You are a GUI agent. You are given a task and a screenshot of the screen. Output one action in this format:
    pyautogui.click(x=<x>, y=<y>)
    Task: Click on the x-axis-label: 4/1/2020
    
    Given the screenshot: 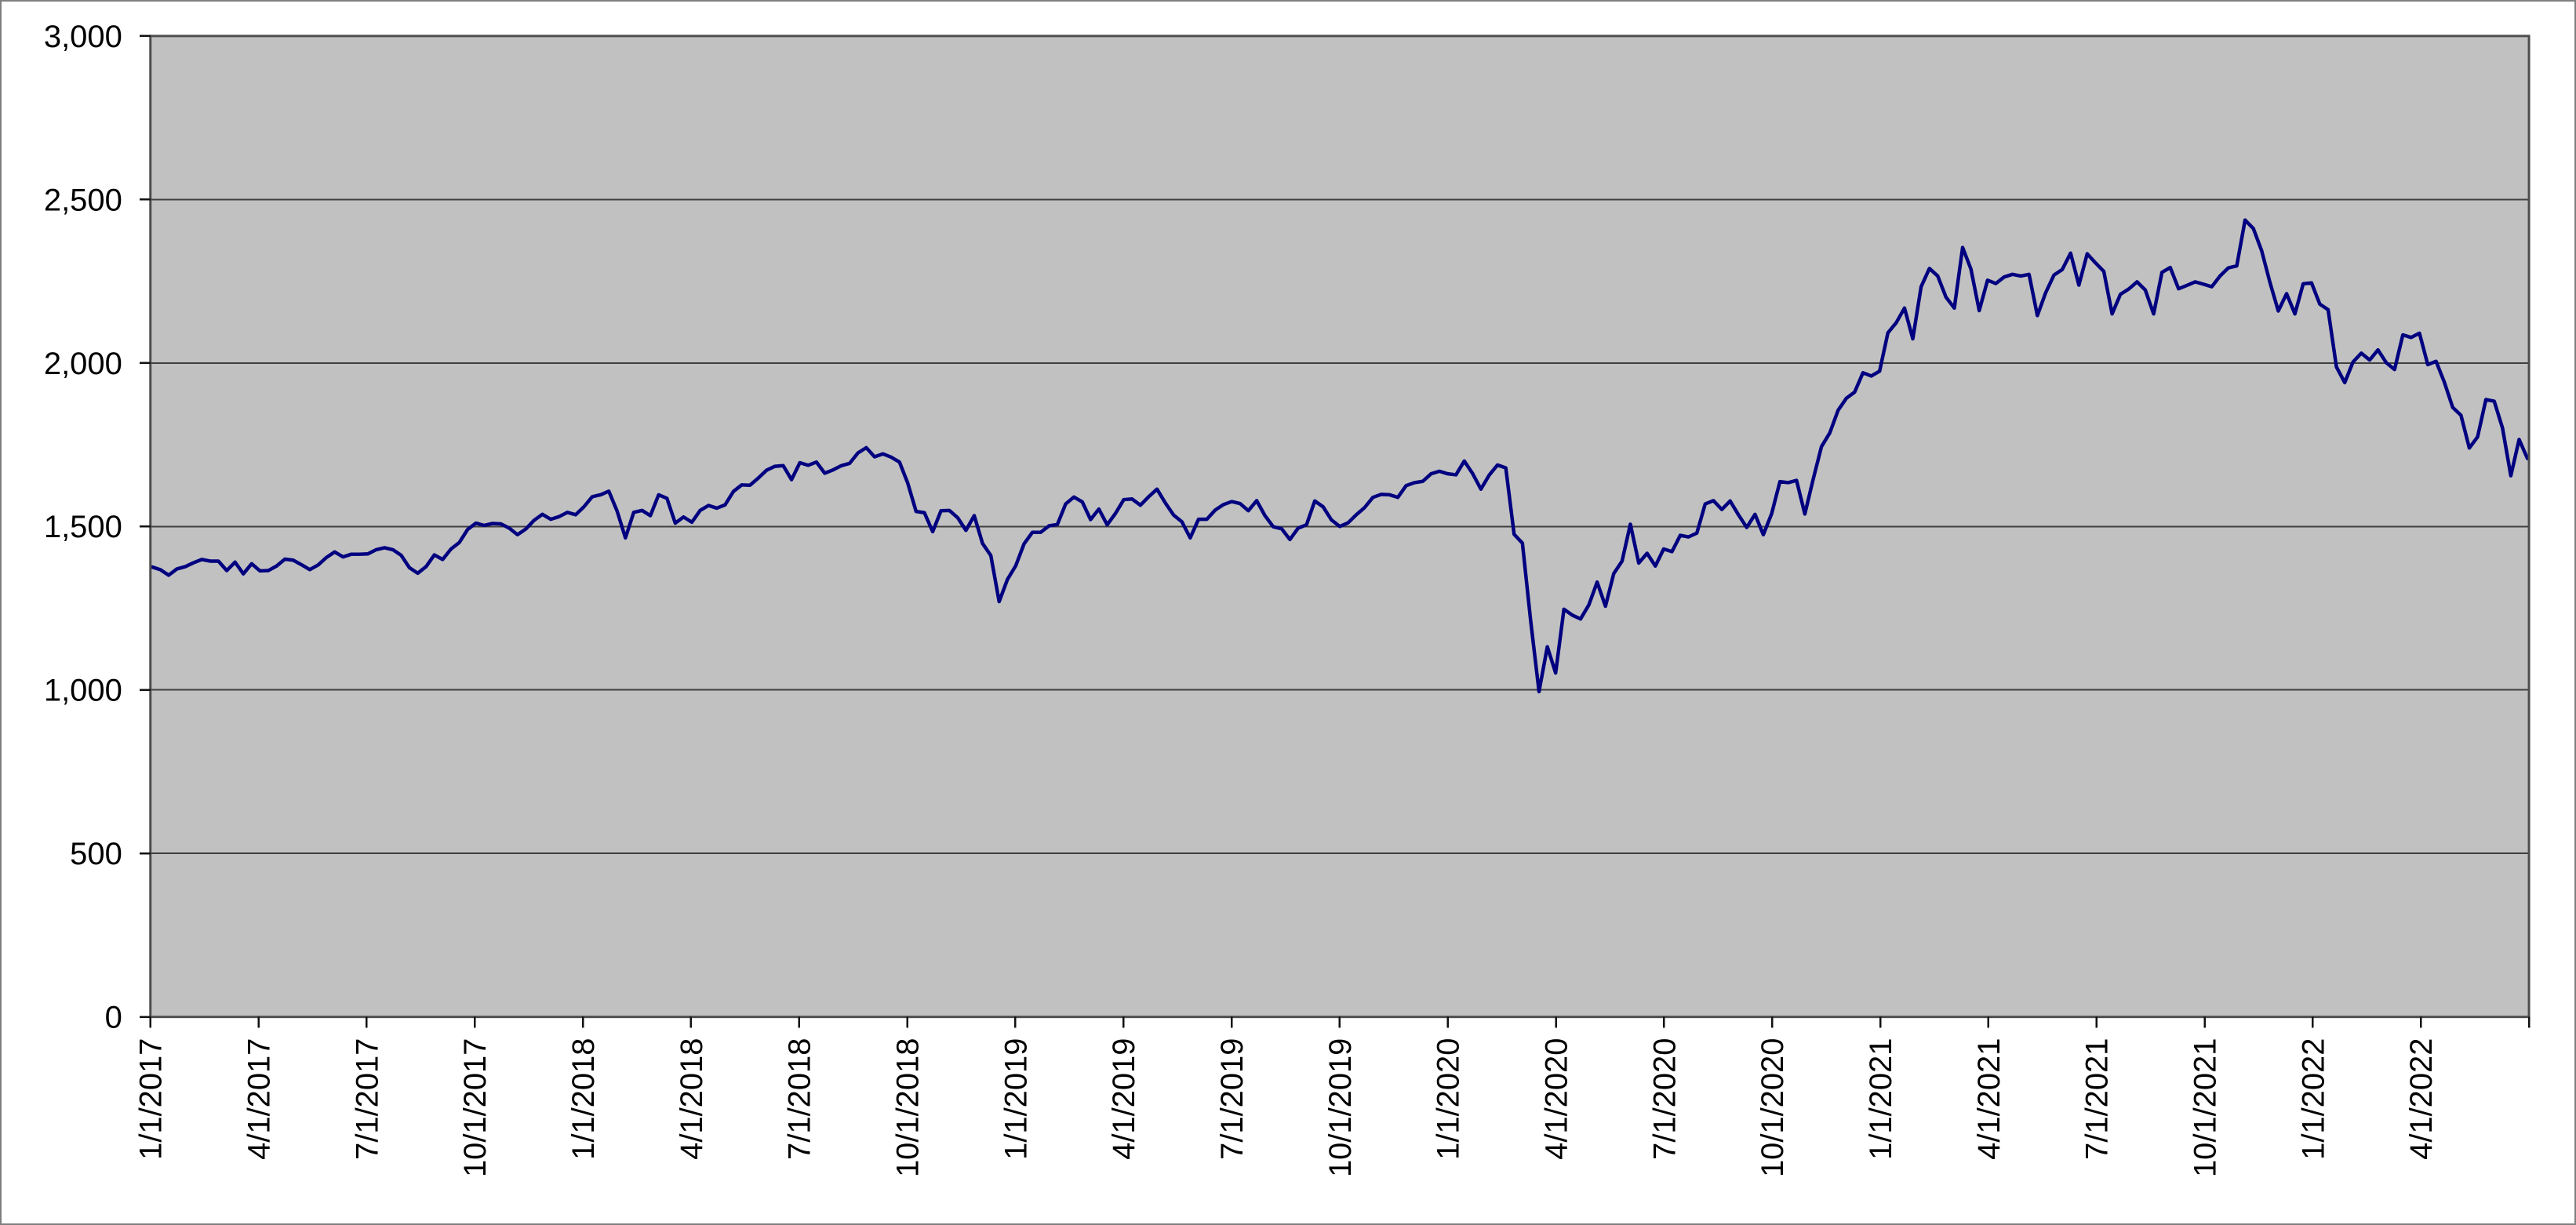 What is the action you would take?
    pyautogui.click(x=1557, y=1099)
    